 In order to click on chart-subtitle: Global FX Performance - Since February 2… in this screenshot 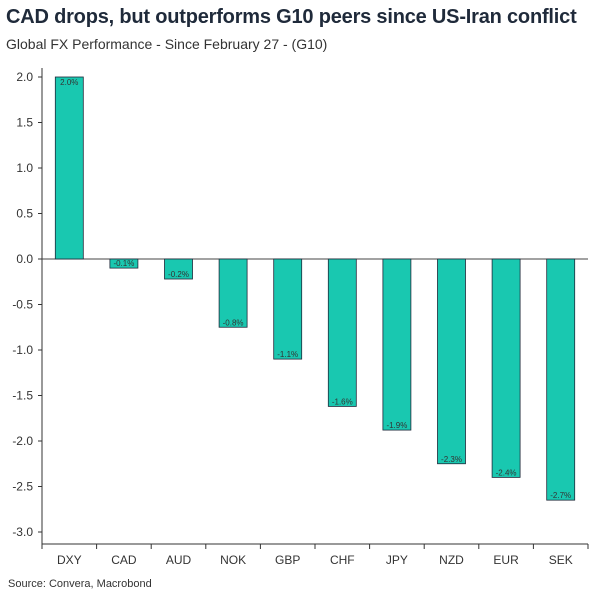, I will do `click(167, 44)`.